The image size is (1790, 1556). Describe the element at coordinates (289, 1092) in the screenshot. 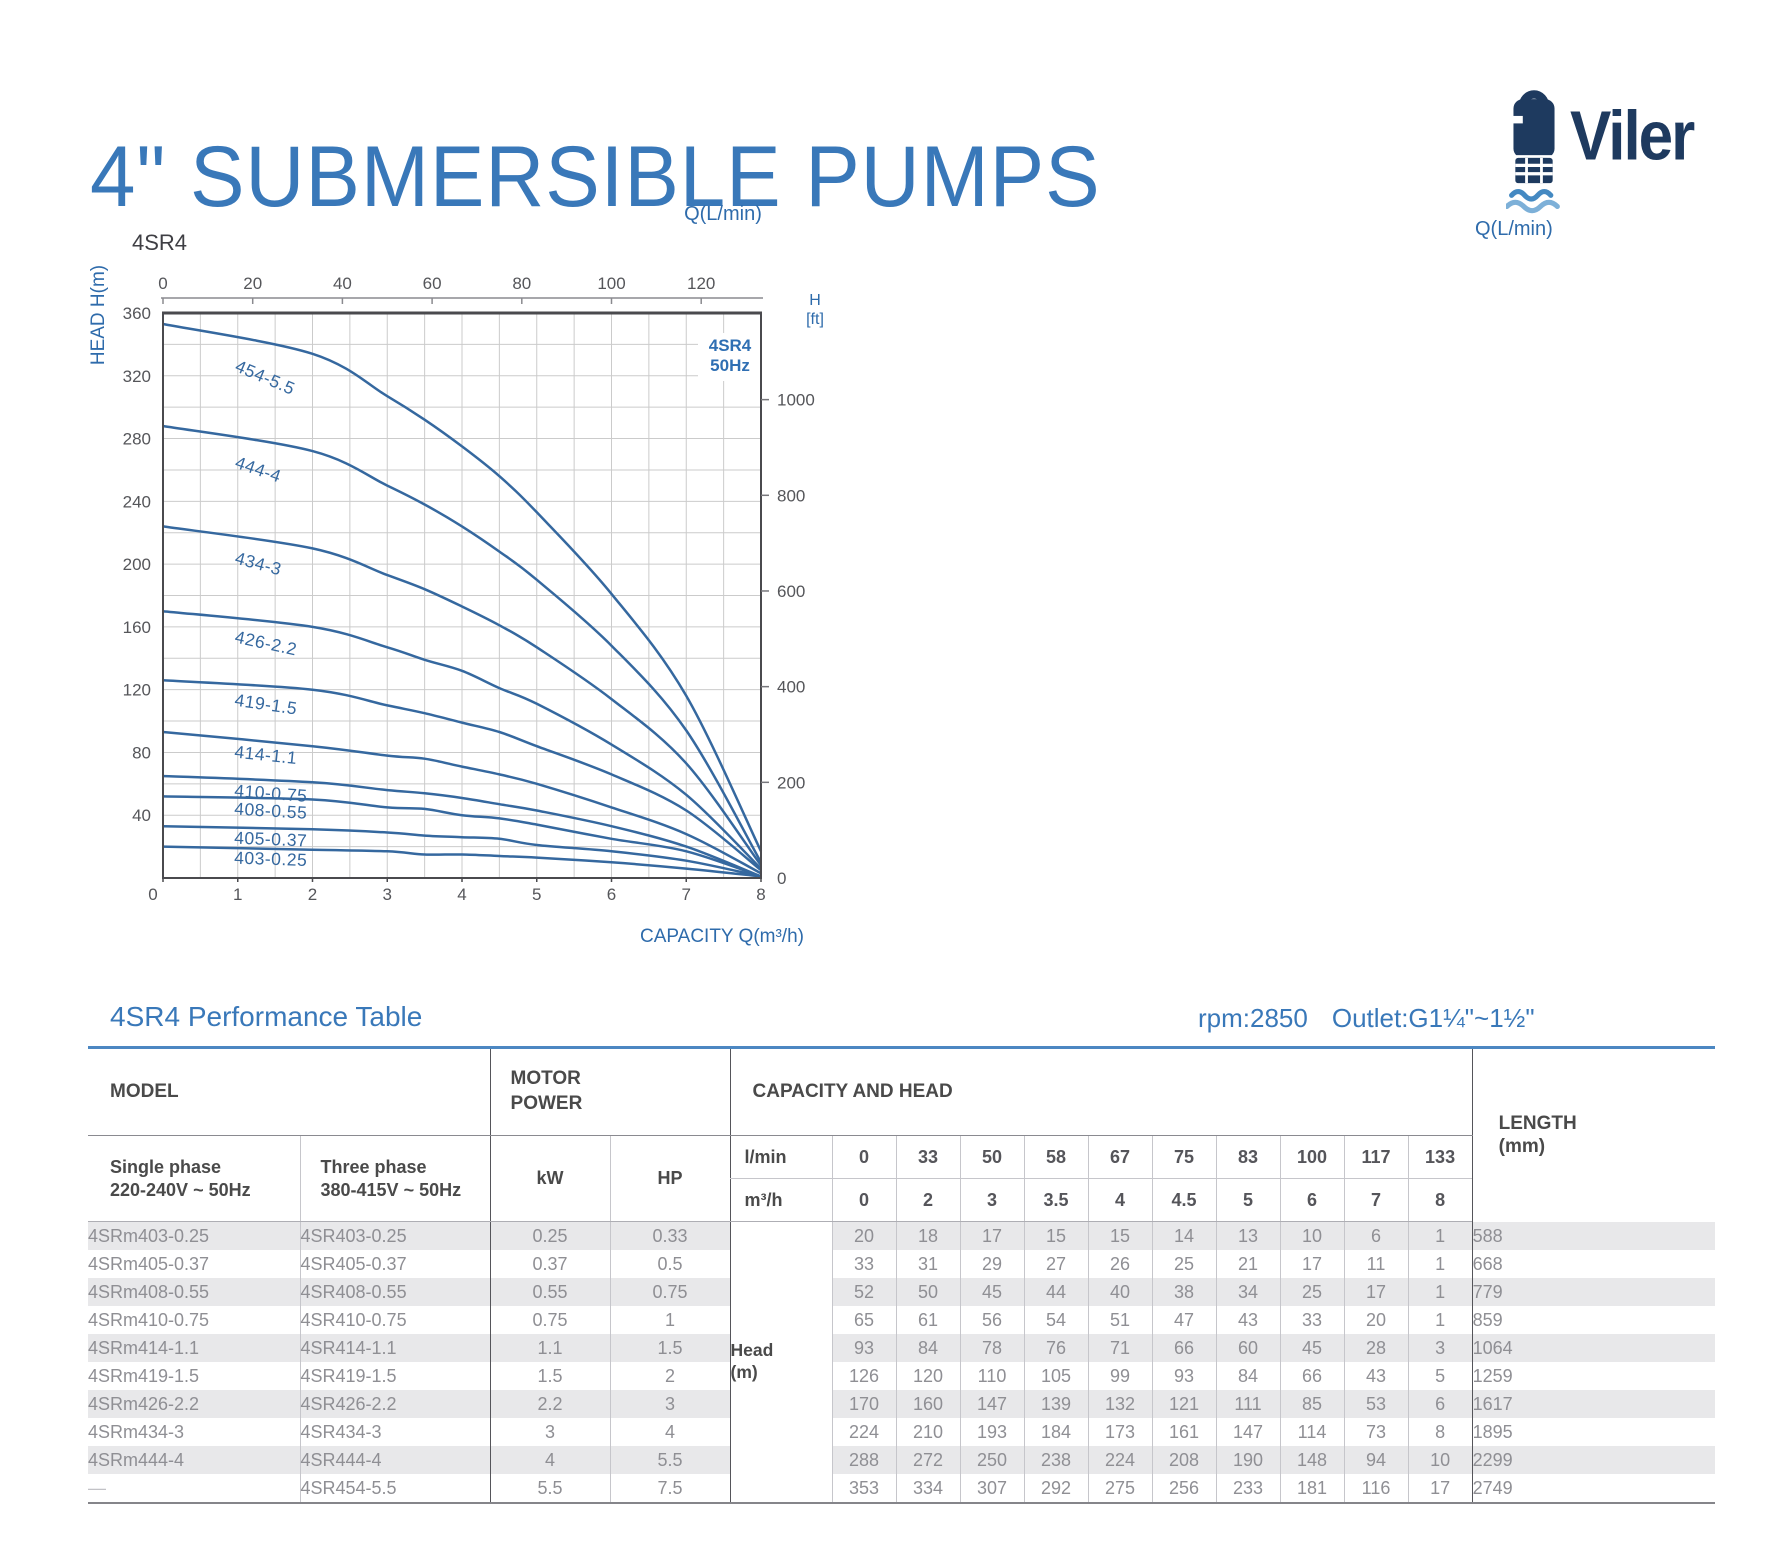

I see `col-header-model: MODEL` at that location.